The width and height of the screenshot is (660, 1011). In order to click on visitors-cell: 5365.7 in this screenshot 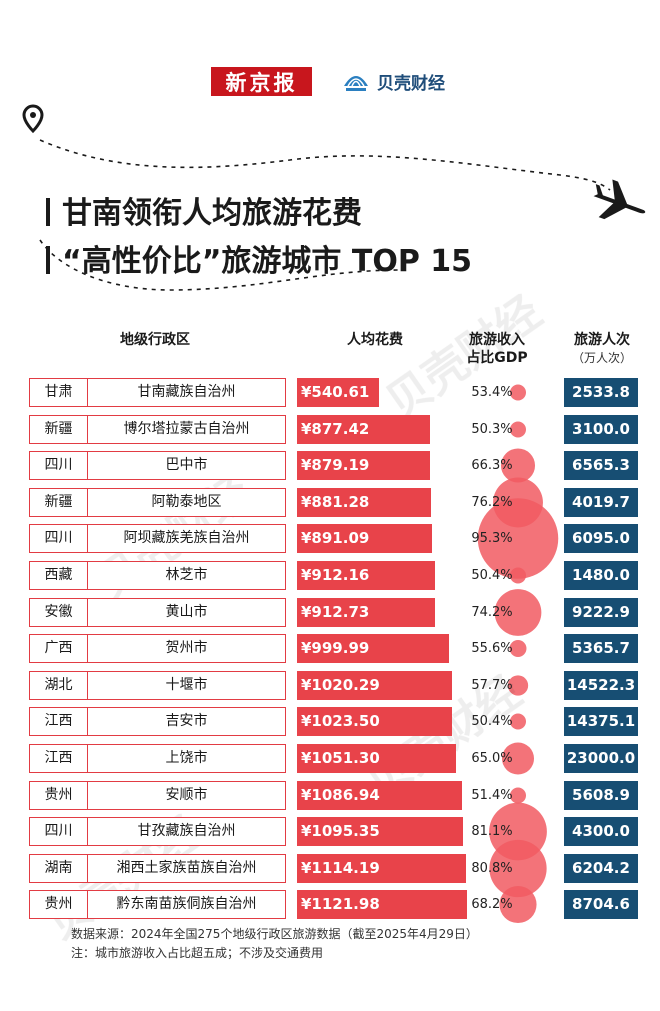, I will do `click(601, 648)`.